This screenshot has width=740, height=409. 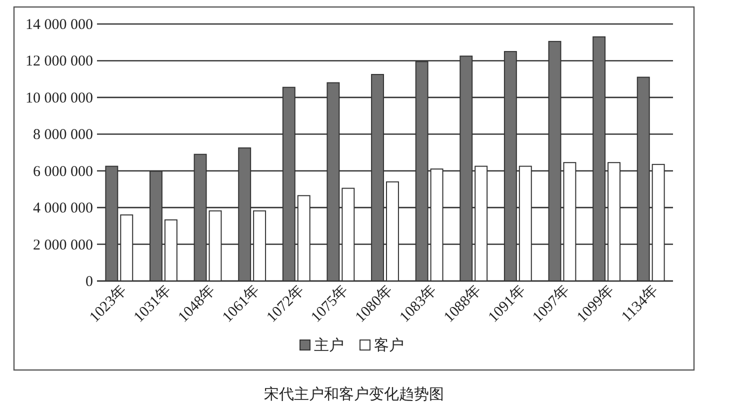 What do you see at coordinates (59, 98) in the screenshot?
I see `y-tick-label: 10 000 000` at bounding box center [59, 98].